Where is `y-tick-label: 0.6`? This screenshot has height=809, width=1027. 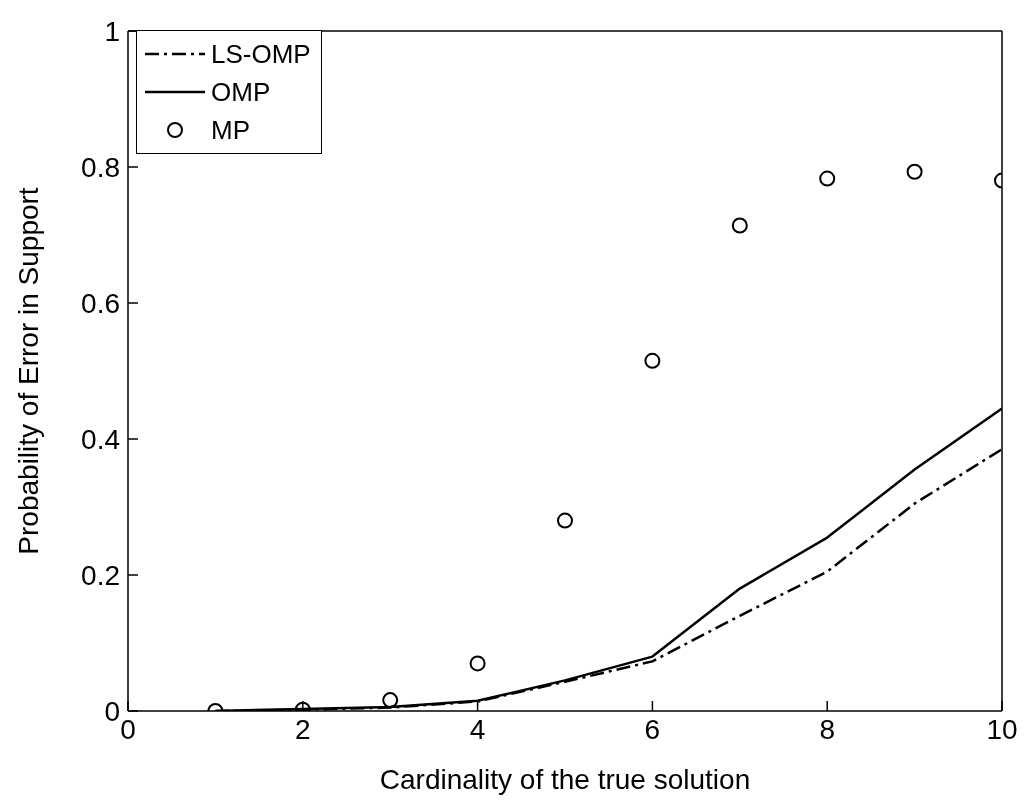 y-tick-label: 0.6 is located at coordinates (100, 303).